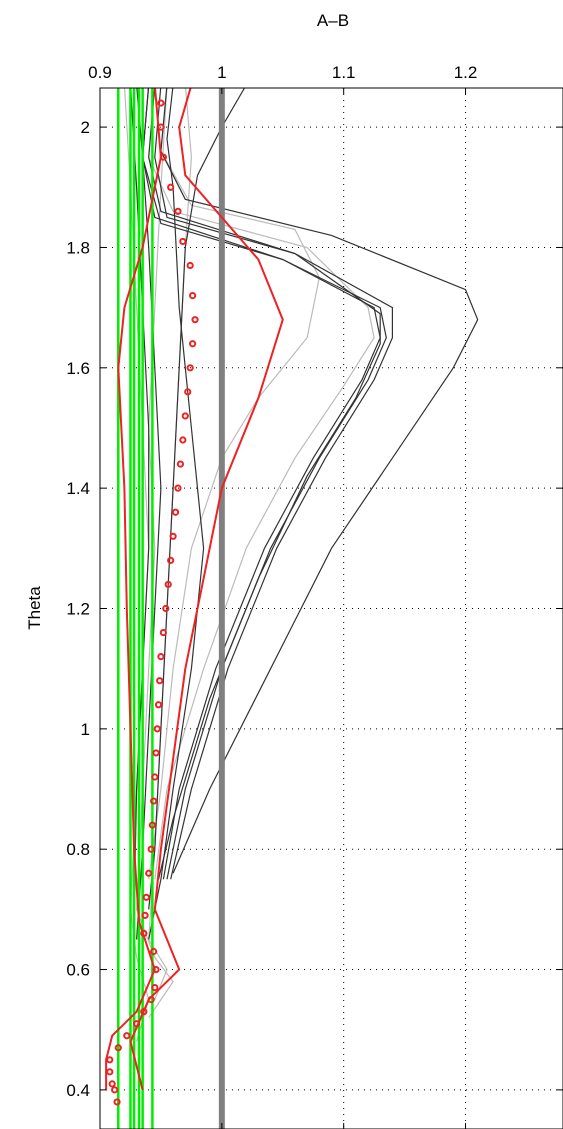 The width and height of the screenshot is (563, 1129). Describe the element at coordinates (221, 72) in the screenshot. I see `x-tick-label: 1` at that location.